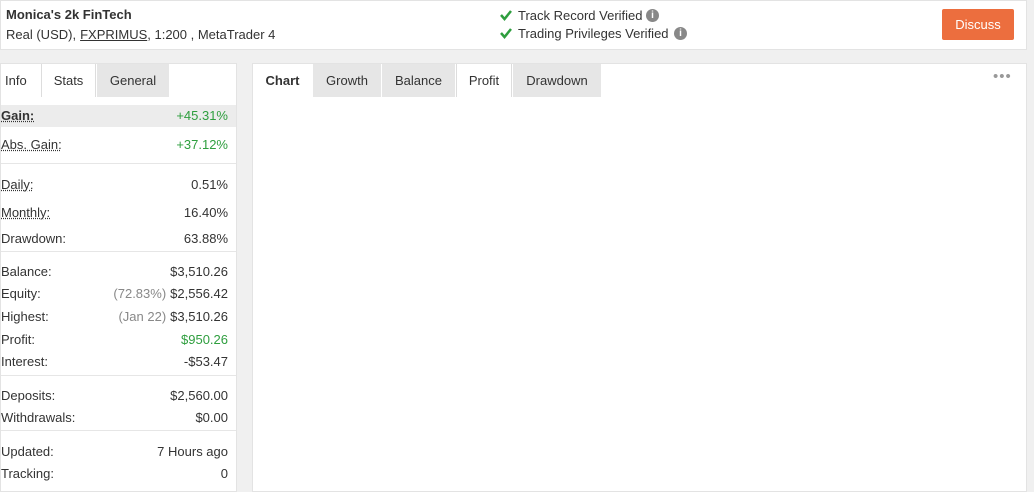 The width and height of the screenshot is (1034, 492). What do you see at coordinates (118, 452) in the screenshot?
I see `stat-row: Updated: 7 Hours ago` at bounding box center [118, 452].